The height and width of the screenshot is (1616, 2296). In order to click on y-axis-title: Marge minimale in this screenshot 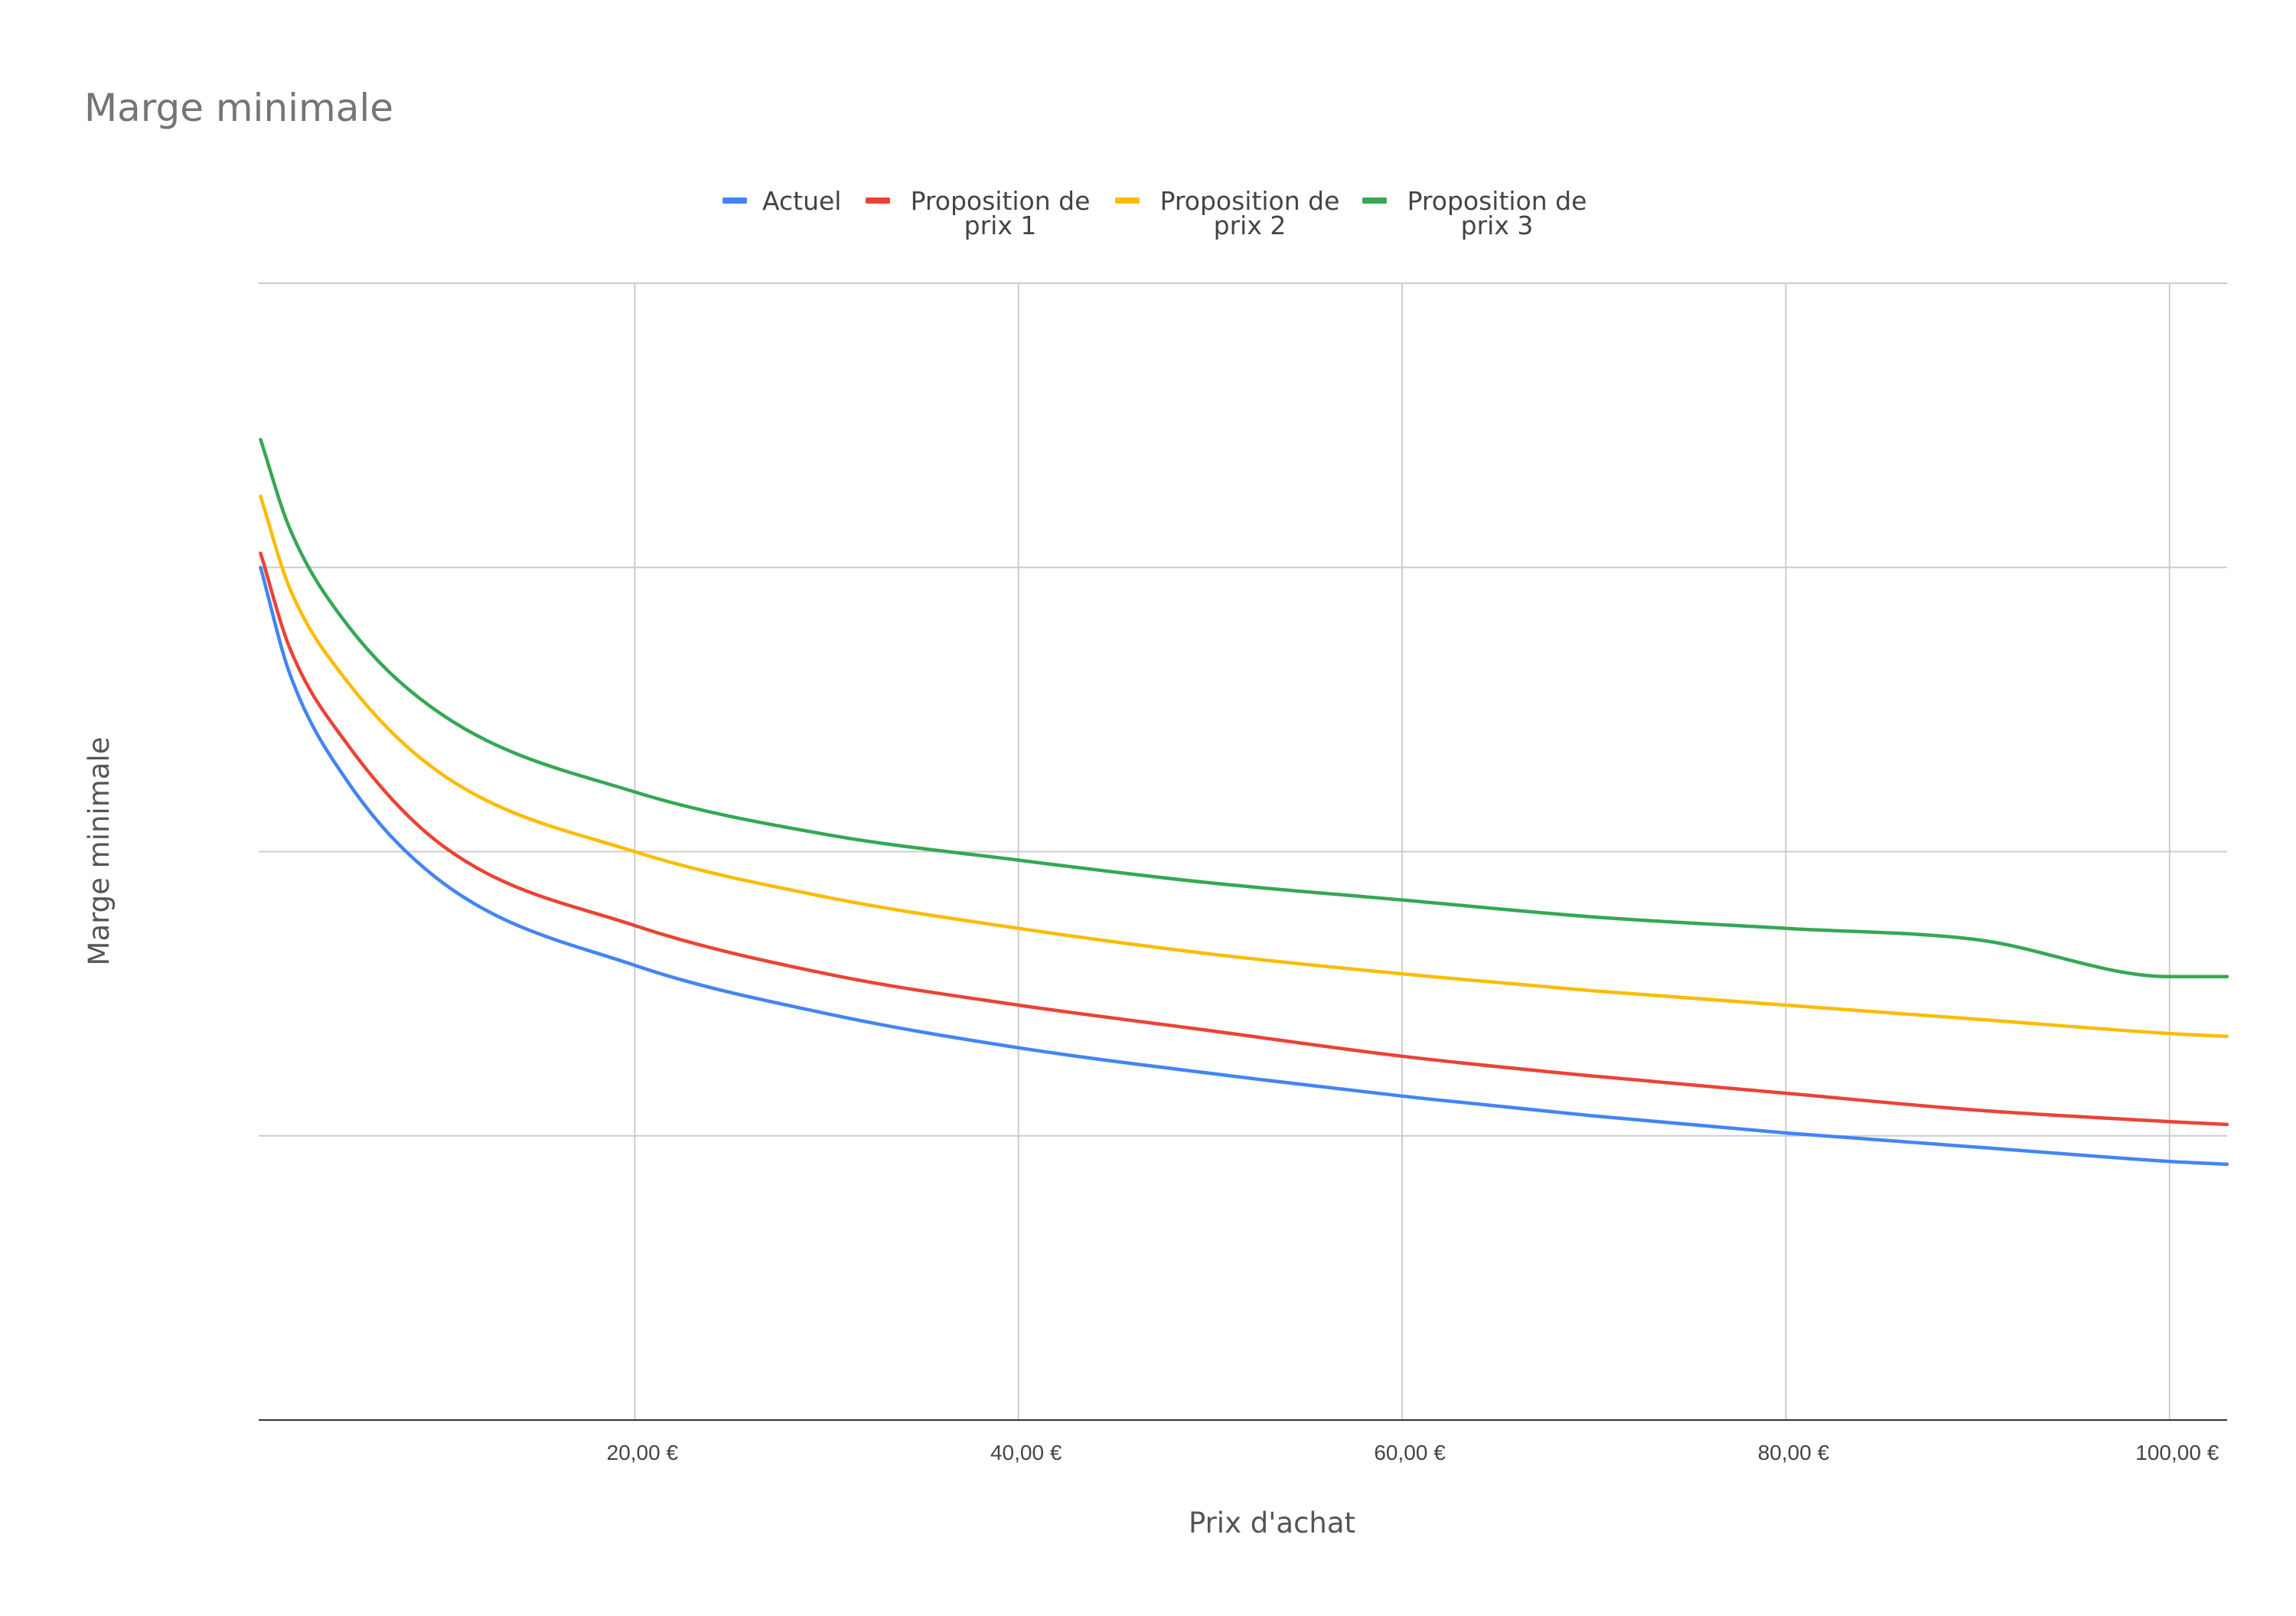, I will do `click(99, 852)`.